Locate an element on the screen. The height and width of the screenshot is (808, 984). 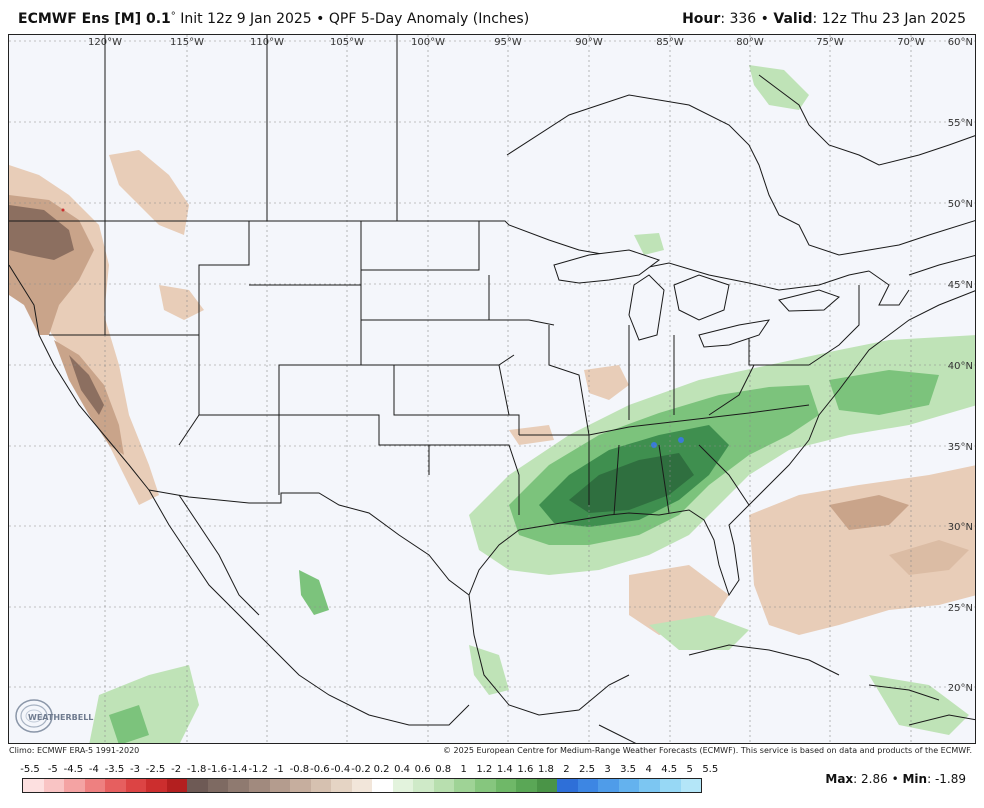
lat-label: 60°N is located at coordinates (960, 42).